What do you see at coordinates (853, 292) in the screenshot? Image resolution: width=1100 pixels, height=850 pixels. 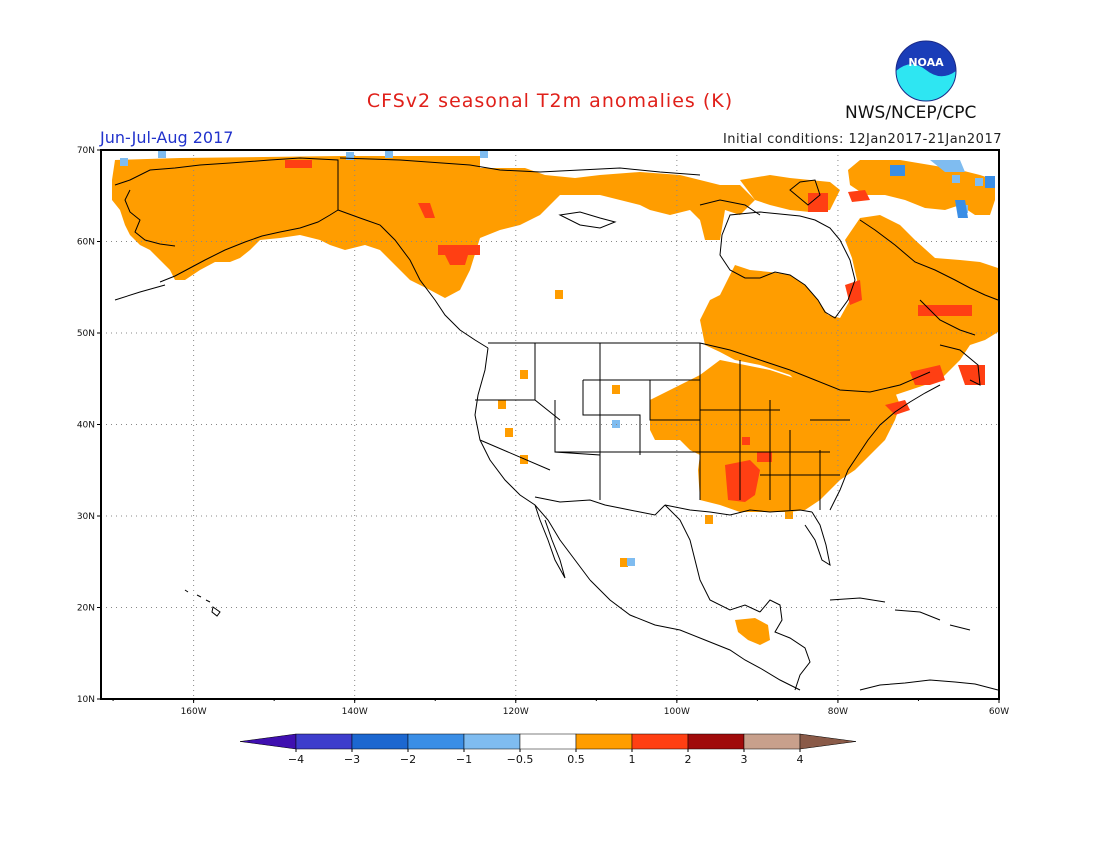 I see `anomaly-hot-quebec` at bounding box center [853, 292].